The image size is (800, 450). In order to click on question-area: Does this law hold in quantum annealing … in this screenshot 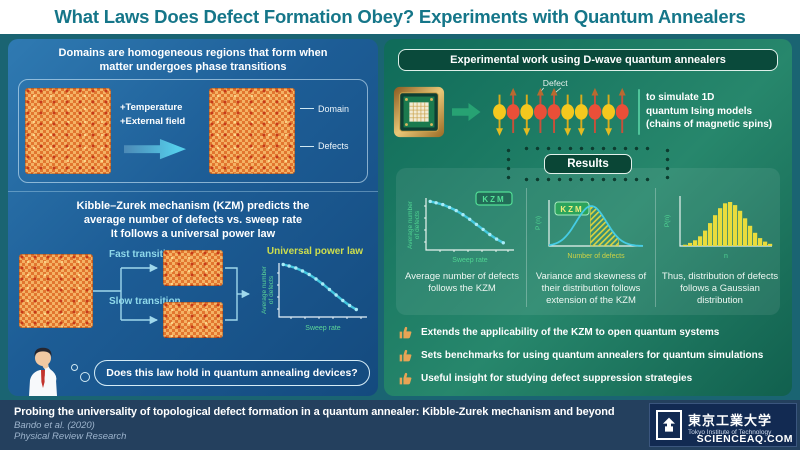, I will do `click(193, 370)`.